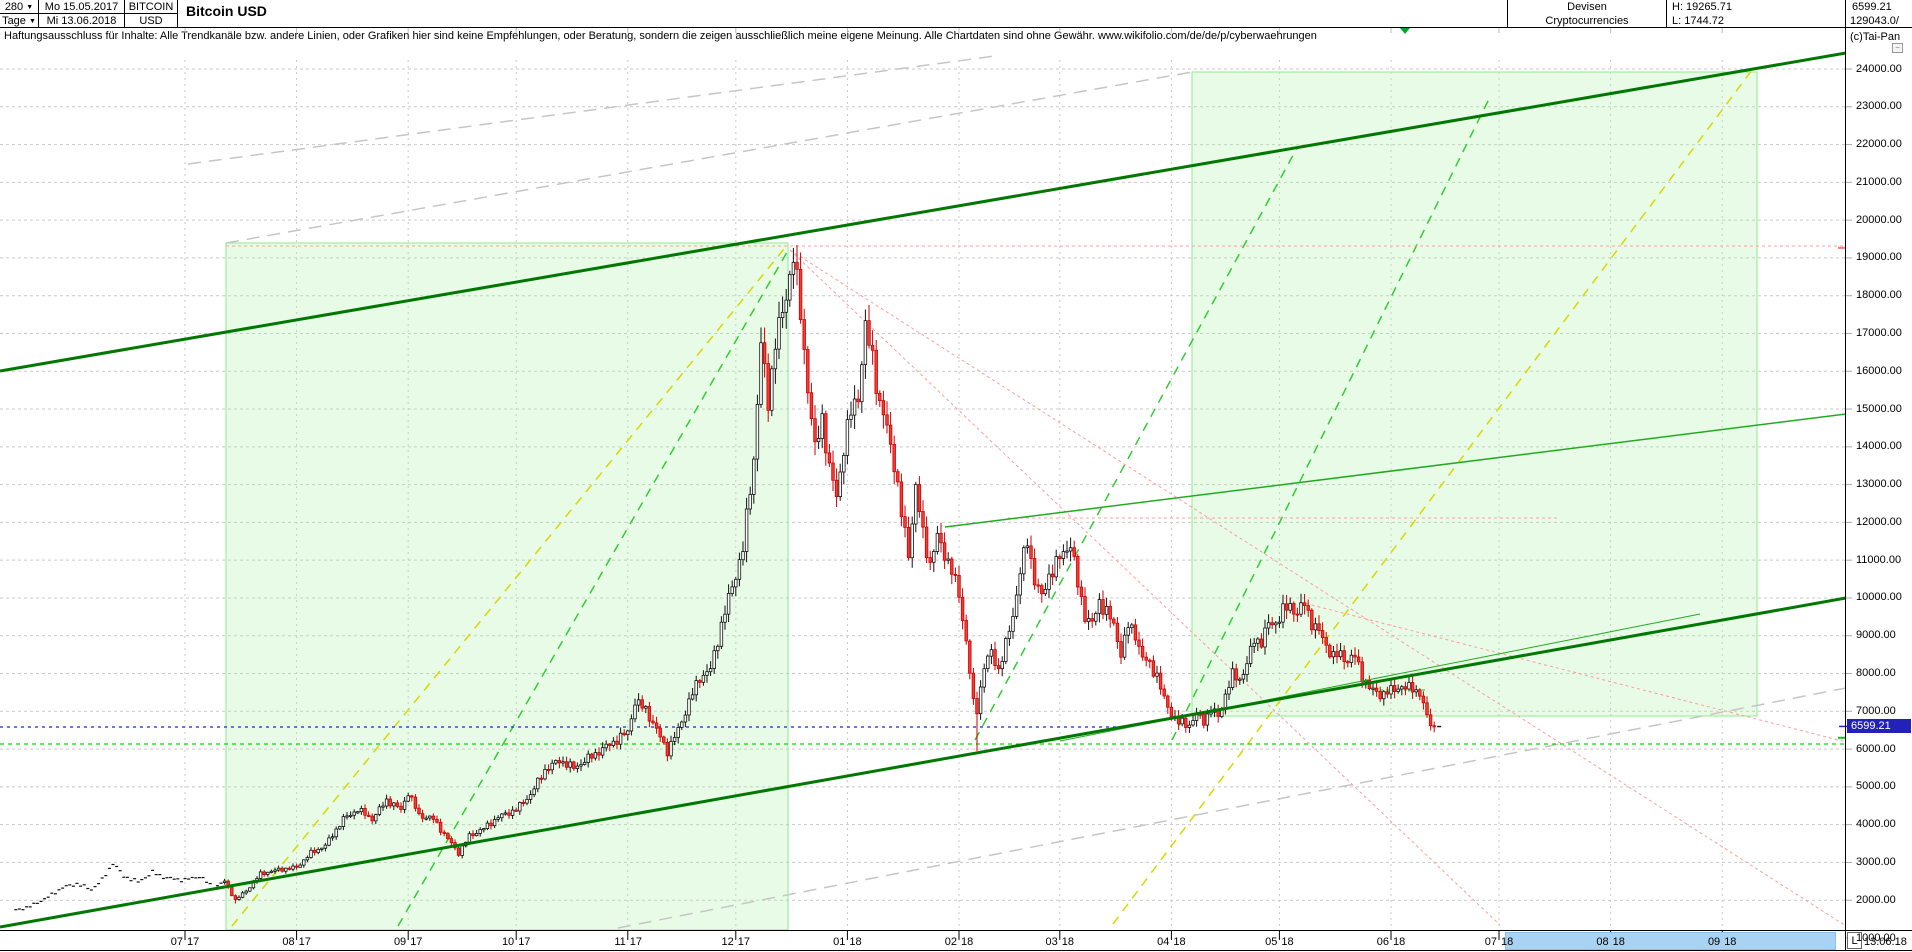 Image resolution: width=1912 pixels, height=952 pixels. Describe the element at coordinates (1879, 295) in the screenshot. I see `y-axis-label: 18000.00` at that location.